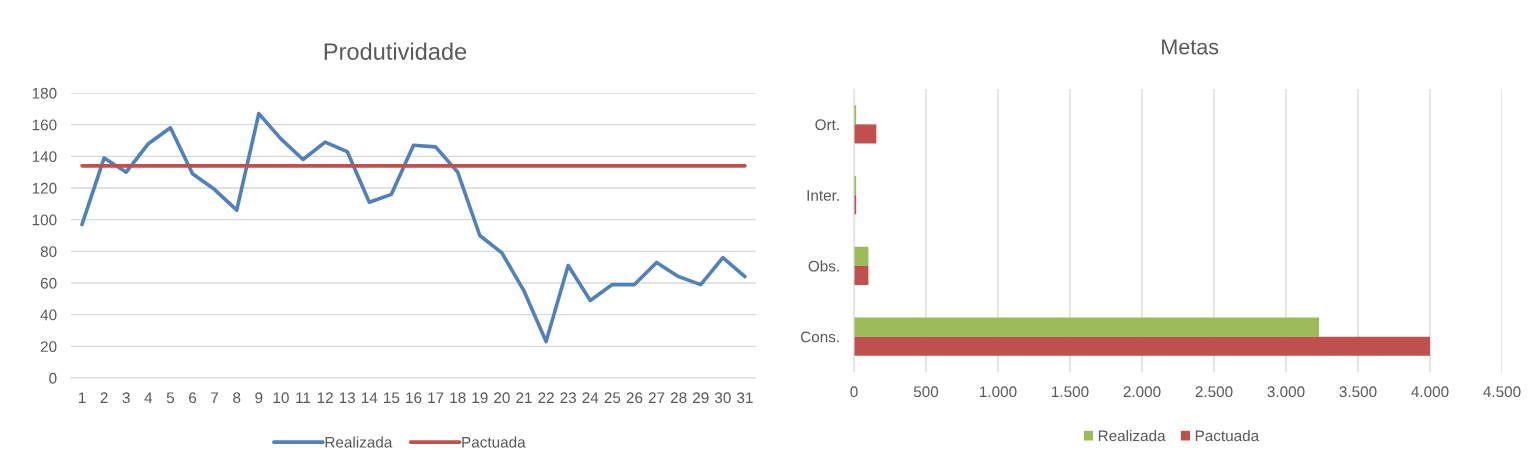  I want to click on x-tick-label: 4.500, so click(1502, 392).